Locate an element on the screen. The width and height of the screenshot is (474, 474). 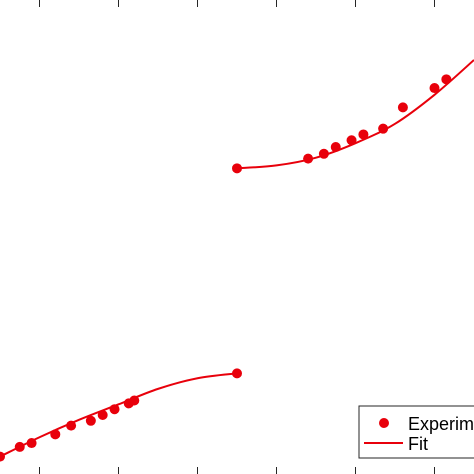
legend: Experim Fit is located at coordinates (416, 432).